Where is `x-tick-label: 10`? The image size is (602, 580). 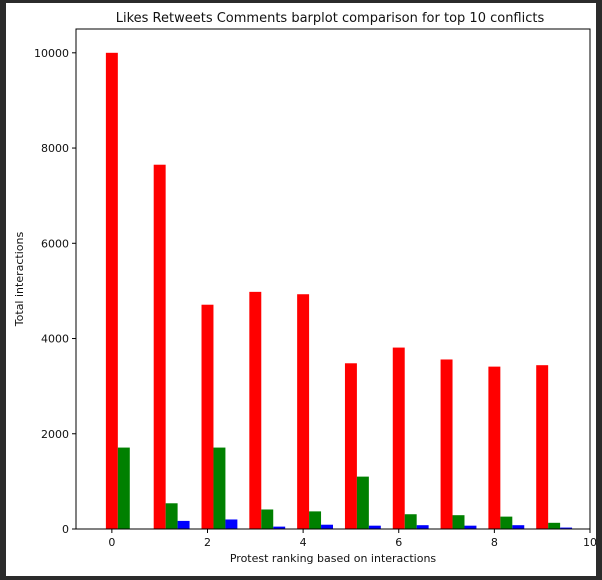
x-tick-label: 10 is located at coordinates (589, 542).